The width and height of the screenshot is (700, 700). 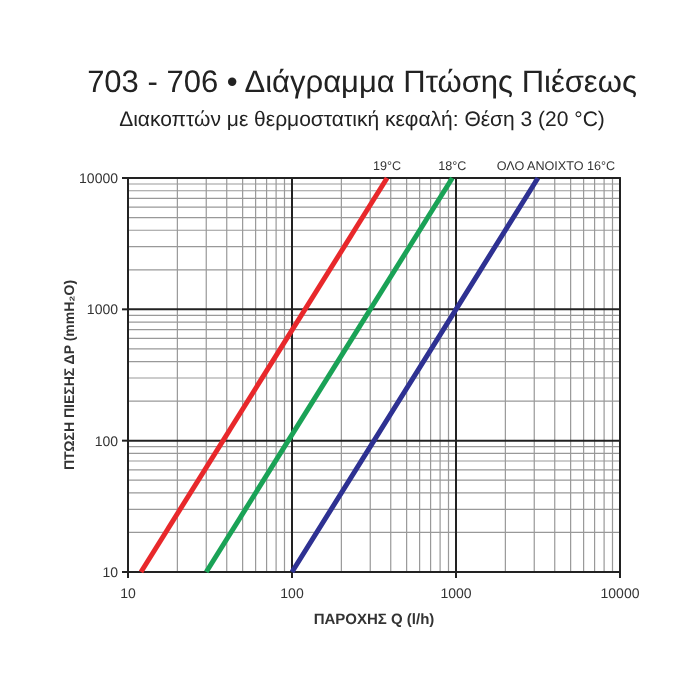 What do you see at coordinates (362, 120) in the screenshot?
I see `chart-subtitle: Διακοπτών με θερμοστατική κεφαλή: Θέση 3 (20 °C)` at bounding box center [362, 120].